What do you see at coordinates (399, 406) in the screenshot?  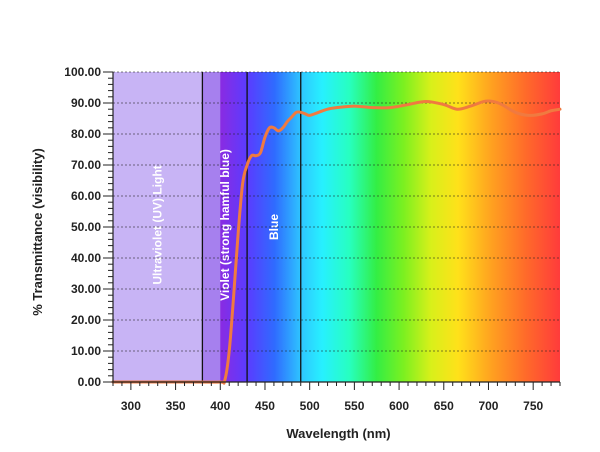 I see `x-tick-label-6: 600` at bounding box center [399, 406].